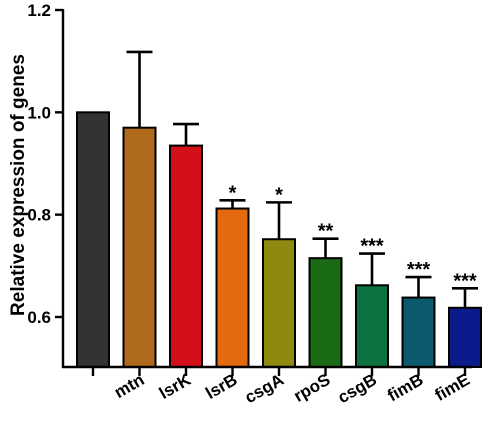  Describe the element at coordinates (326, 232) in the screenshot. I see `significance-label: **` at that location.